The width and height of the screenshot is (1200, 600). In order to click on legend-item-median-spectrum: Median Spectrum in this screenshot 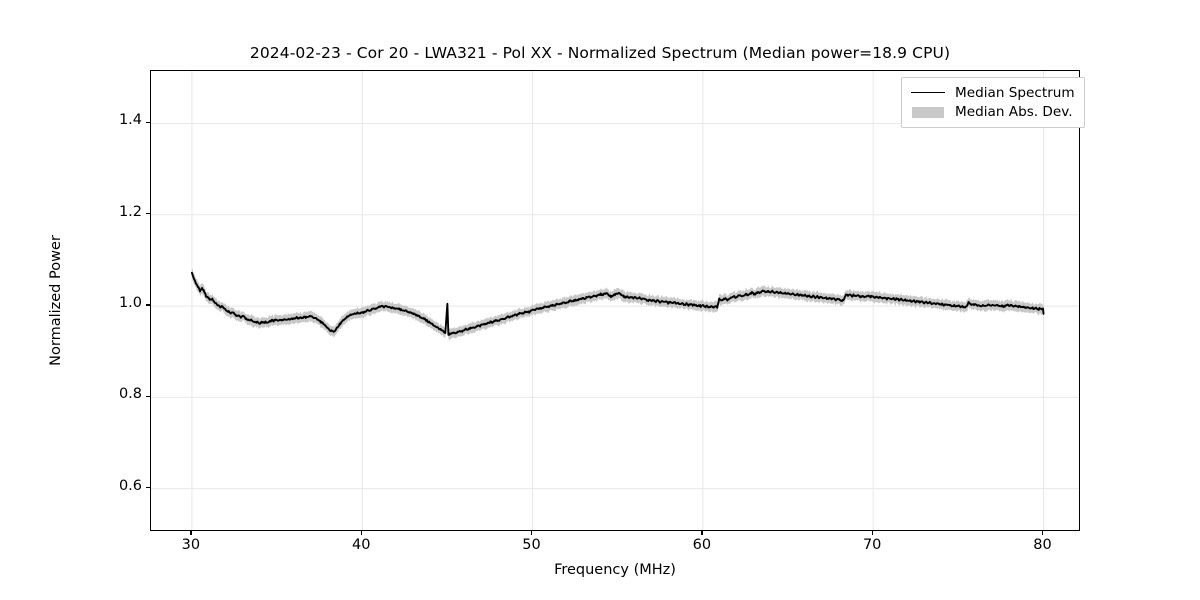, I will do `click(993, 92)`.